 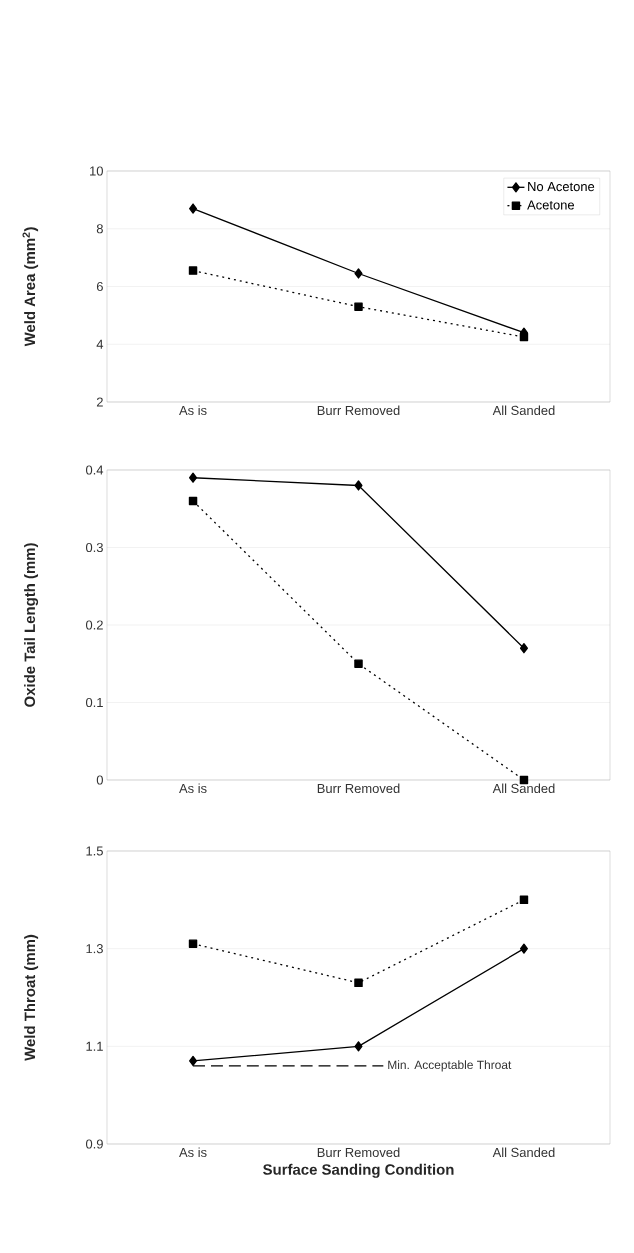 What do you see at coordinates (94, 625) in the screenshot?
I see `y-tick-label: 0.2` at bounding box center [94, 625].